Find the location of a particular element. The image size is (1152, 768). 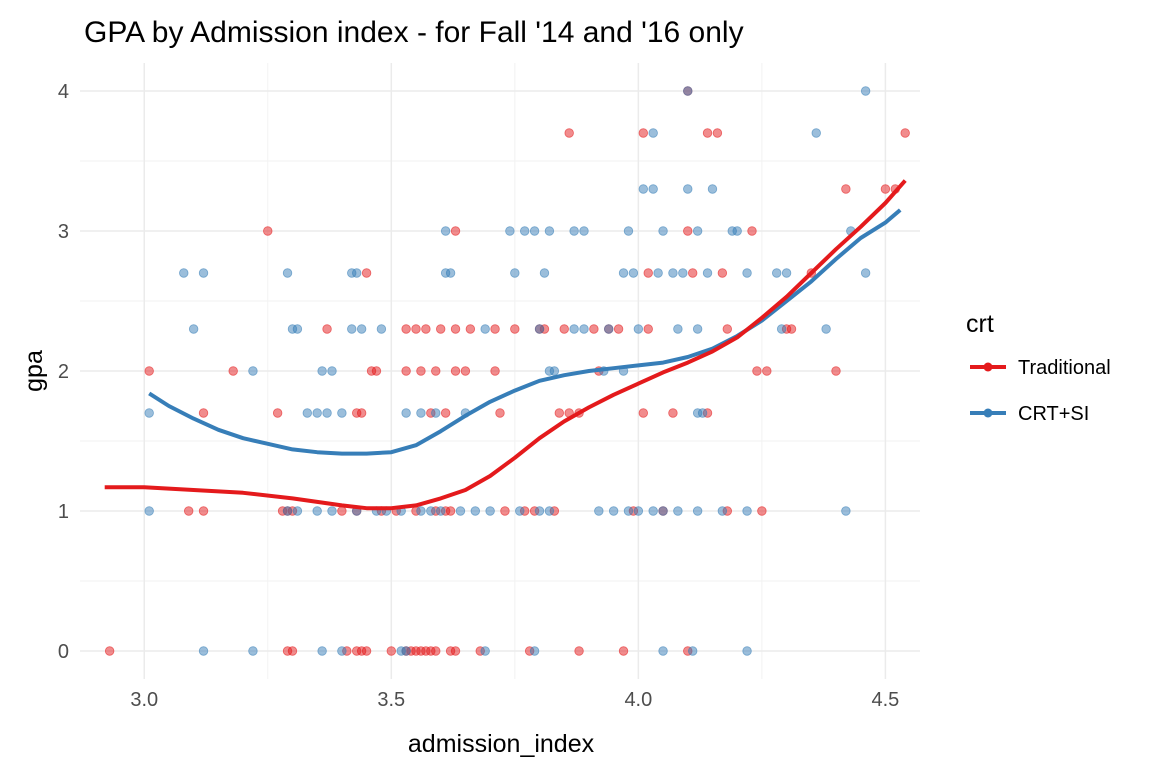

legend: crt Traditional CRT+SI is located at coordinates (1038, 367).